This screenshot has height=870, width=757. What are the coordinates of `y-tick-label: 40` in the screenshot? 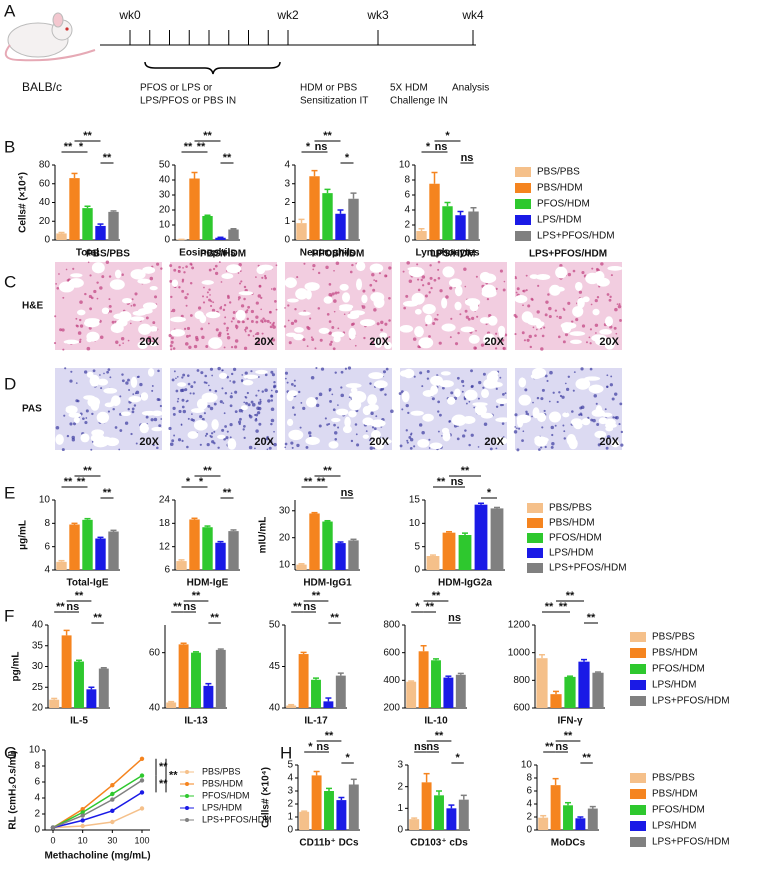 It's located at (45, 202).